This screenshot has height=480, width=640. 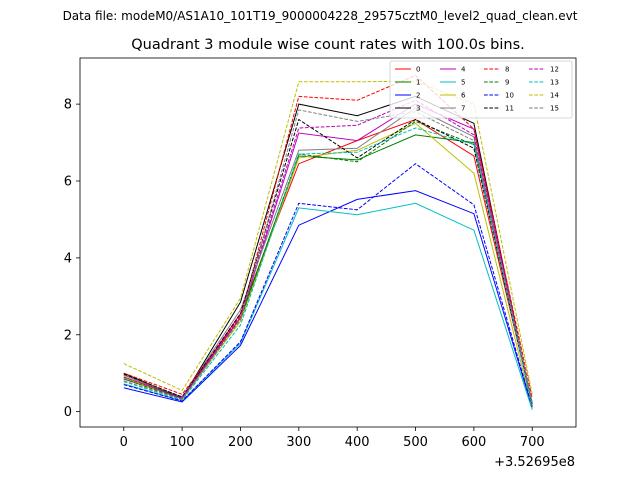 I want to click on x-tick-label: 100, so click(x=182, y=442).